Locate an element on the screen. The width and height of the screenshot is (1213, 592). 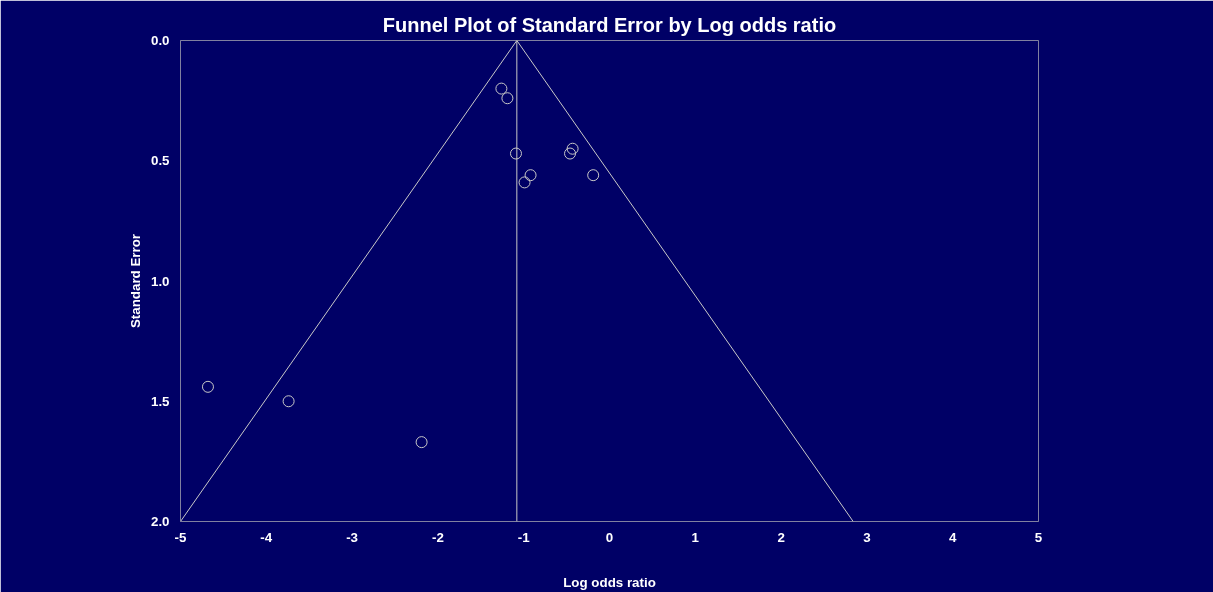
y-tick-label: 2.0 is located at coordinates (160, 521).